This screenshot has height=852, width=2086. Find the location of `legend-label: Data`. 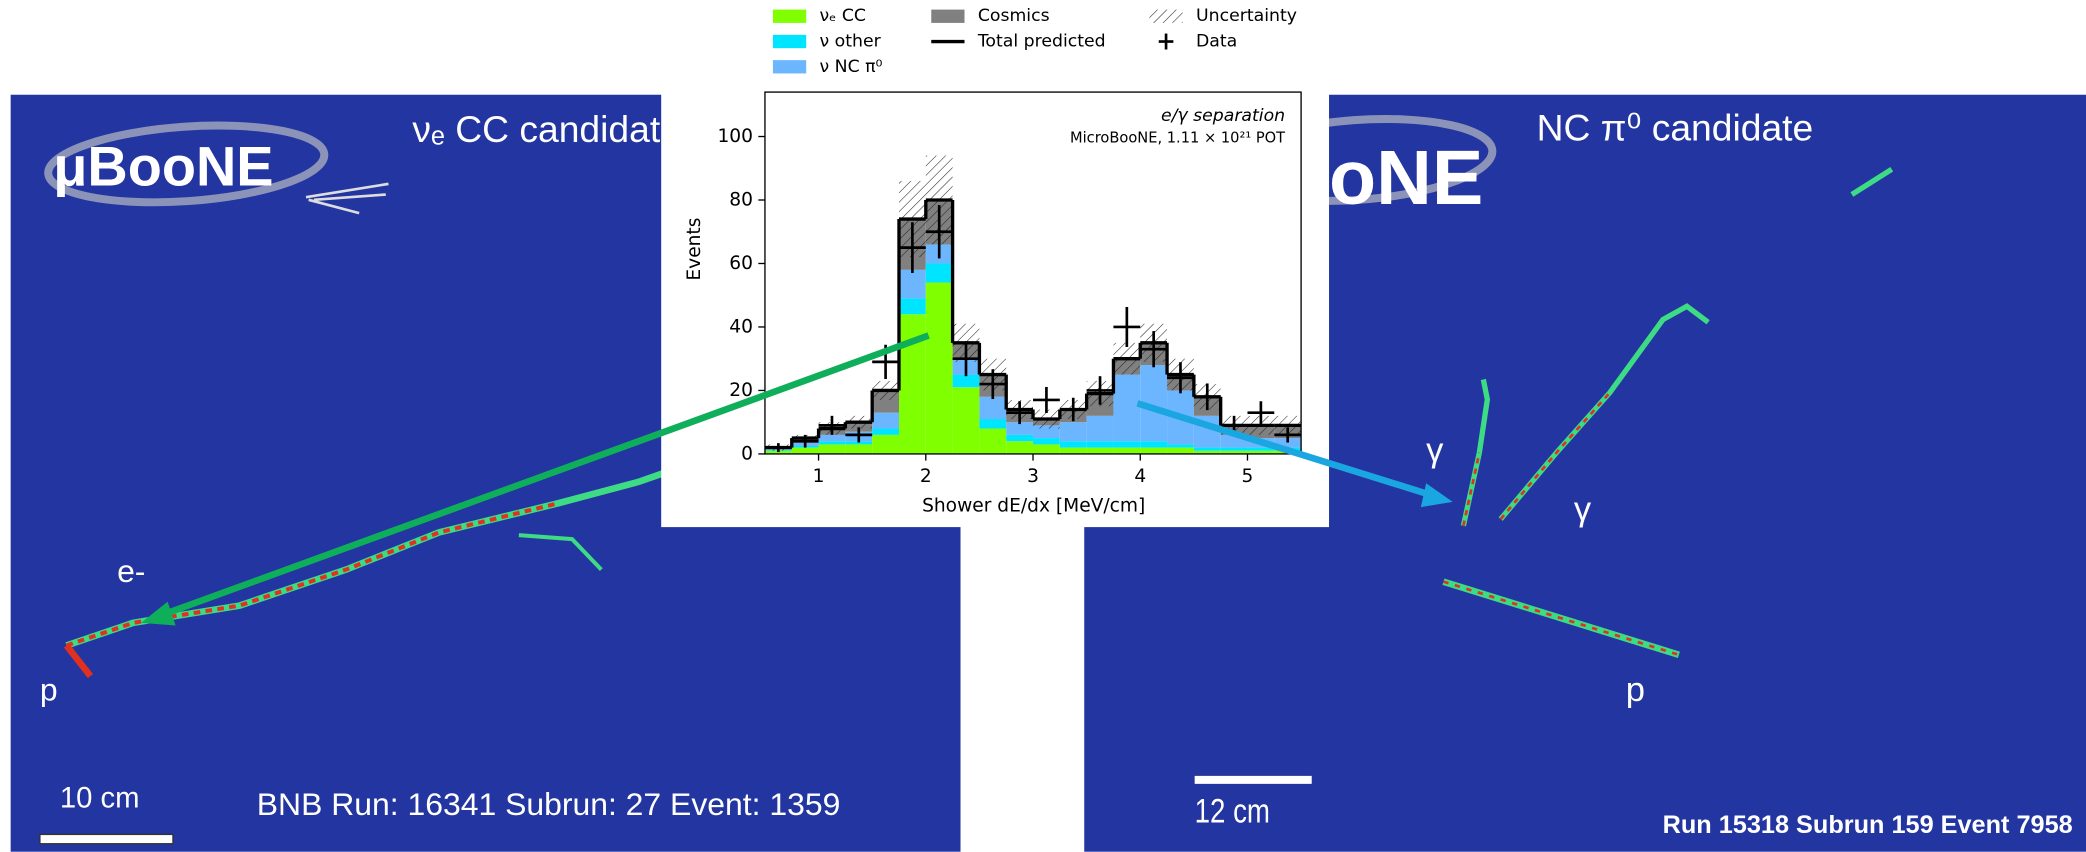

legend-label: Data is located at coordinates (1216, 42).